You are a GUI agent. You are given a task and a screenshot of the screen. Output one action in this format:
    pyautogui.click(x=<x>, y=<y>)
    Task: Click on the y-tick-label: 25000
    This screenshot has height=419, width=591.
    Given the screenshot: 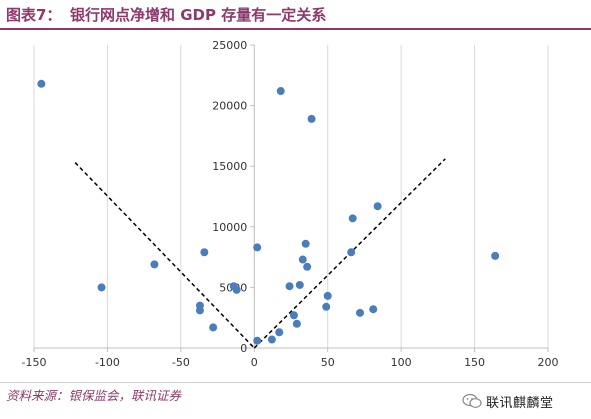 What is the action you would take?
    pyautogui.click(x=229, y=45)
    